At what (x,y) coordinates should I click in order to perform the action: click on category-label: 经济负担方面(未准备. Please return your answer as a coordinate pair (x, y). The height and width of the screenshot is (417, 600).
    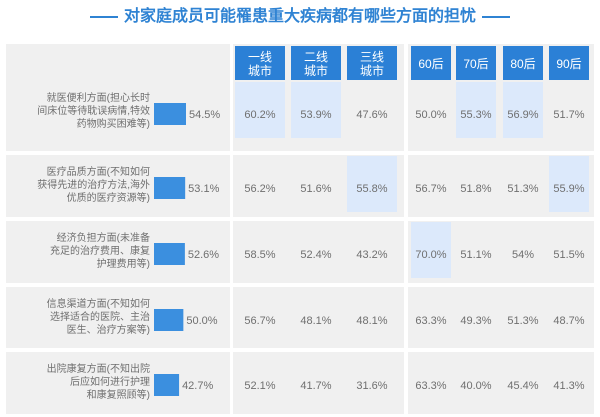
    Looking at the image, I should click on (103, 237).